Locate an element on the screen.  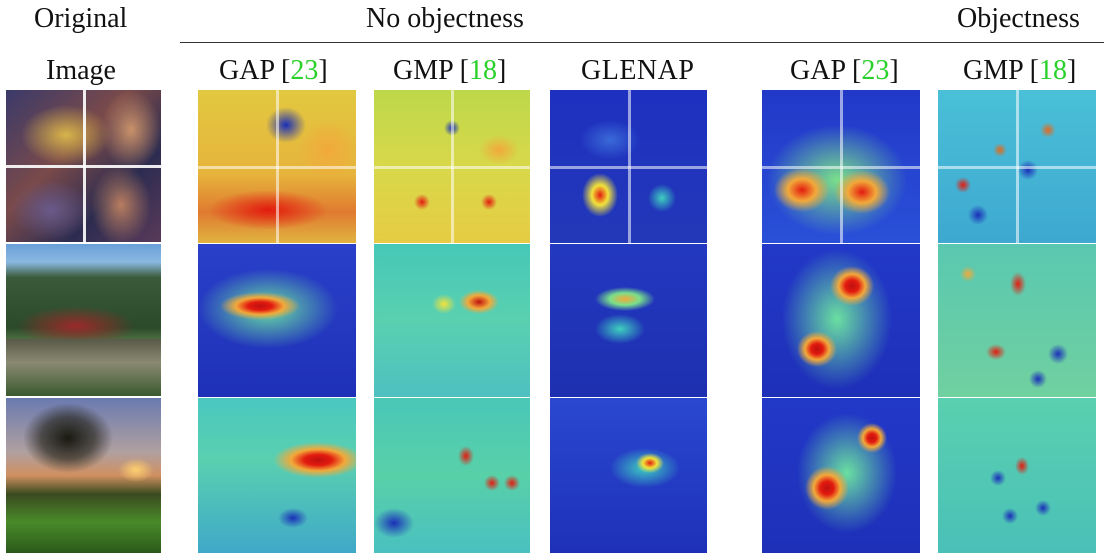
heatmap-gap-obj-row1 is located at coordinates (841, 166).